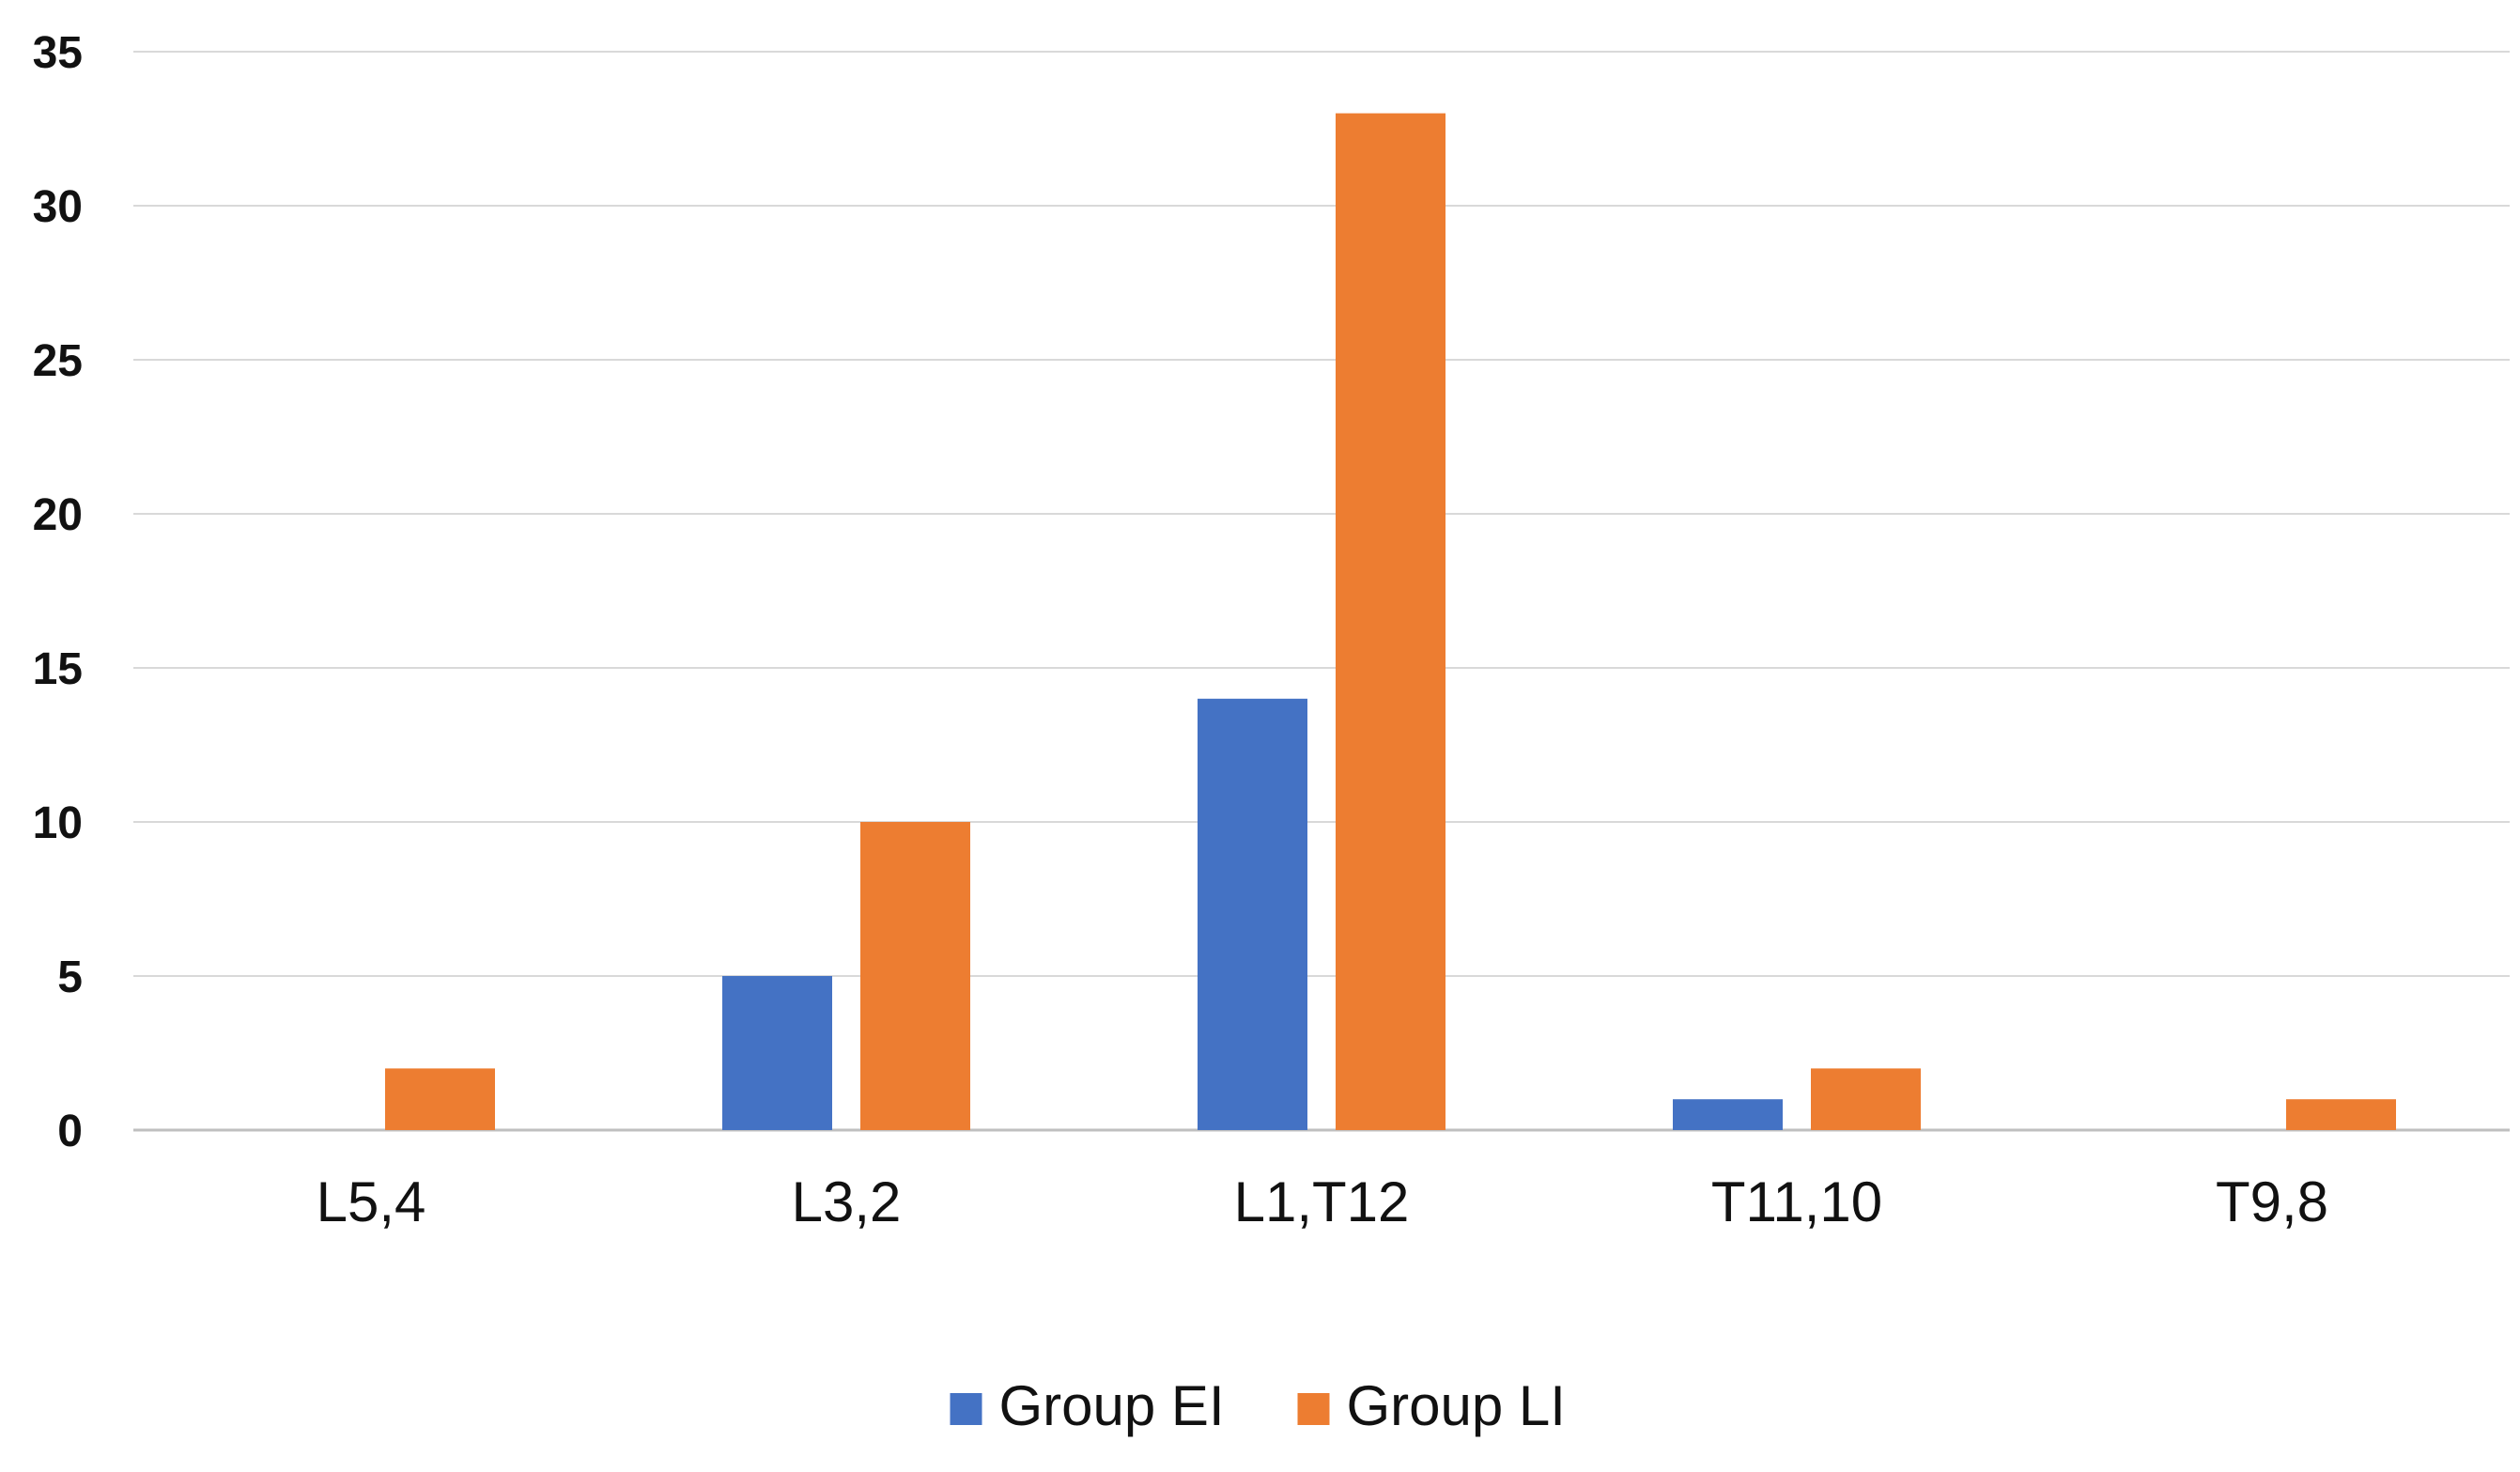 The width and height of the screenshot is (2520, 1472). I want to click on y-tick-label: 20, so click(58, 515).